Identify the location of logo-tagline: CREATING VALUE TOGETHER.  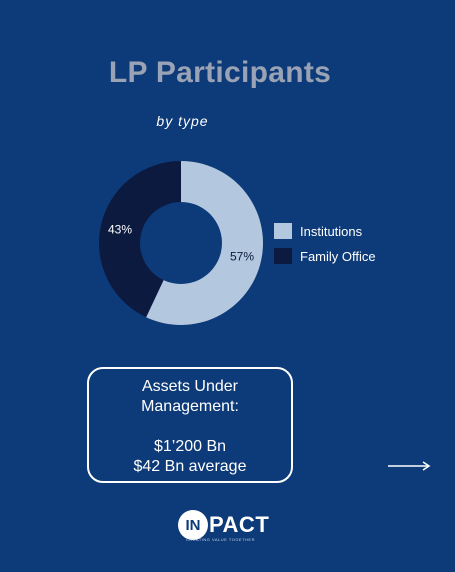
(220, 539).